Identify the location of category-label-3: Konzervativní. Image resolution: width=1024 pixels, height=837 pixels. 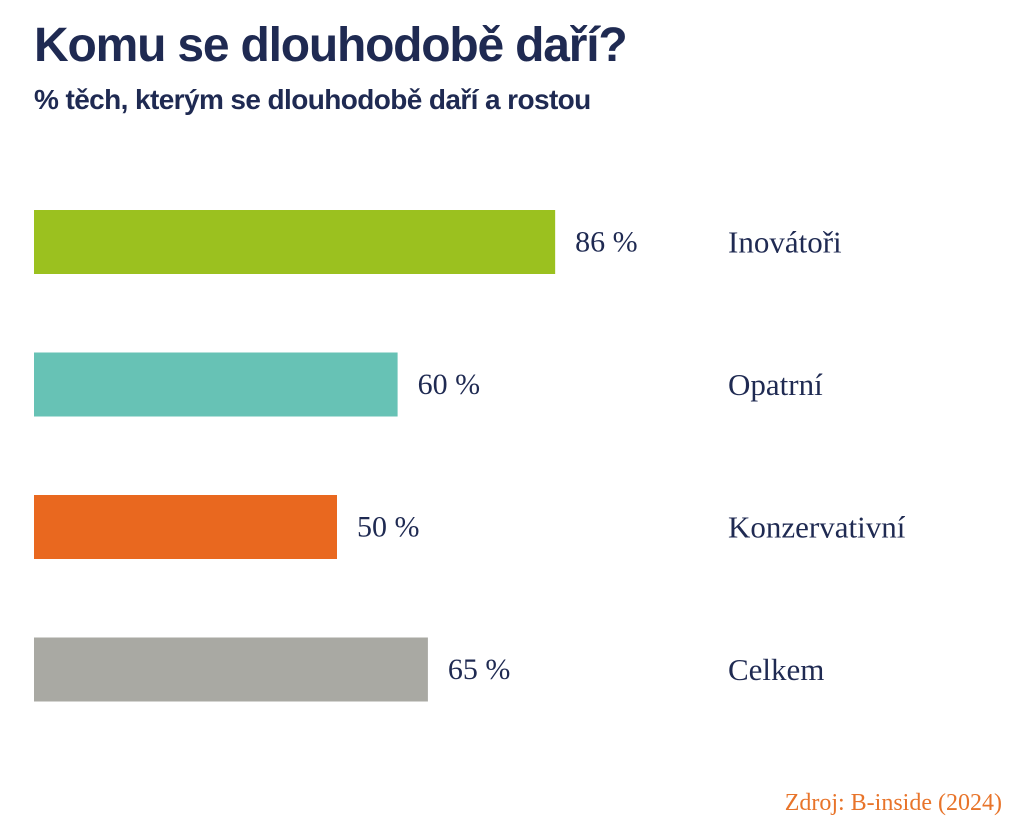
(817, 527).